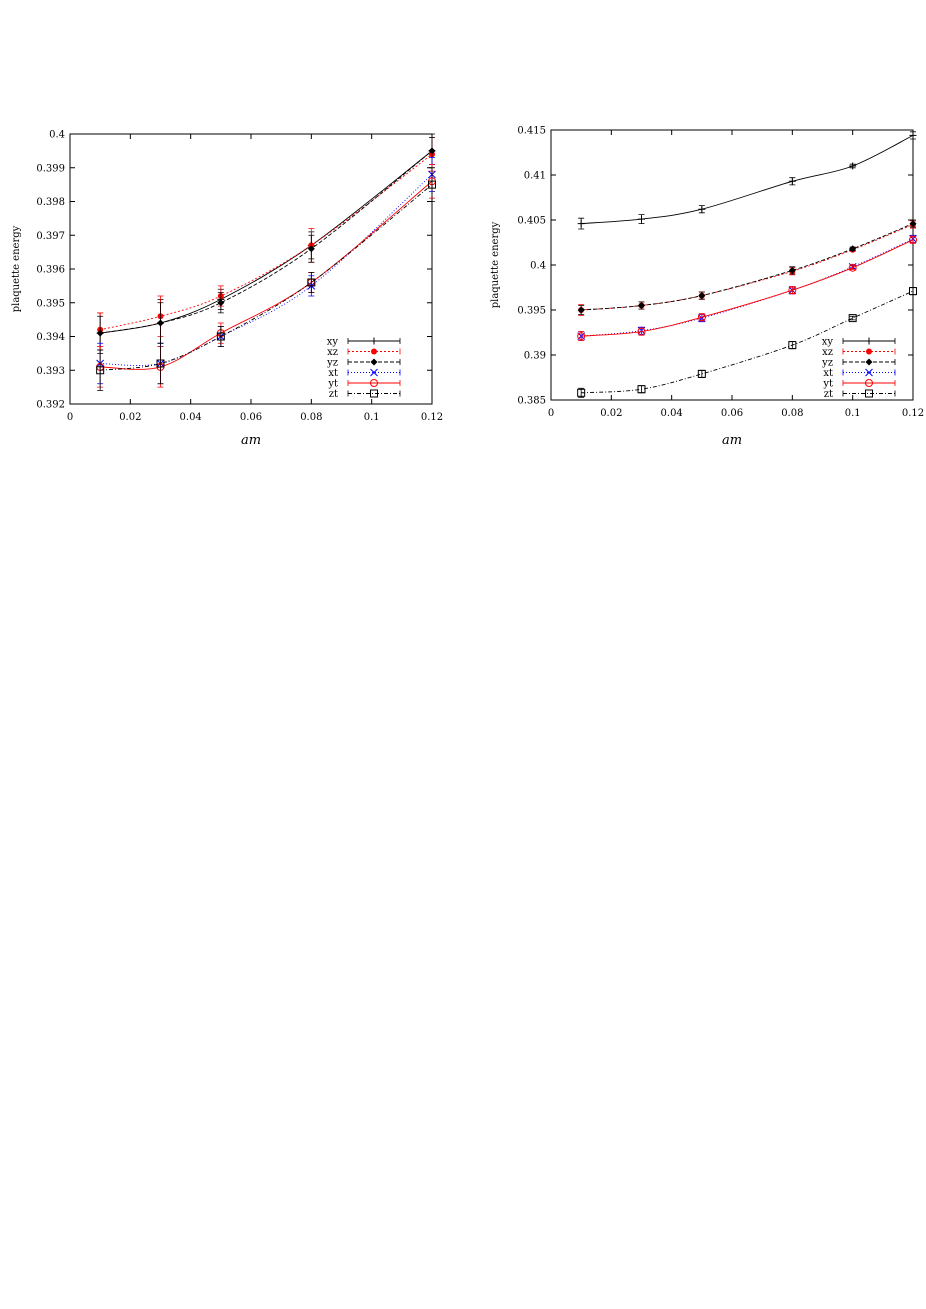 Image resolution: width=926 pixels, height=1309 pixels. I want to click on y-tick-label: 0.385, so click(531, 401).